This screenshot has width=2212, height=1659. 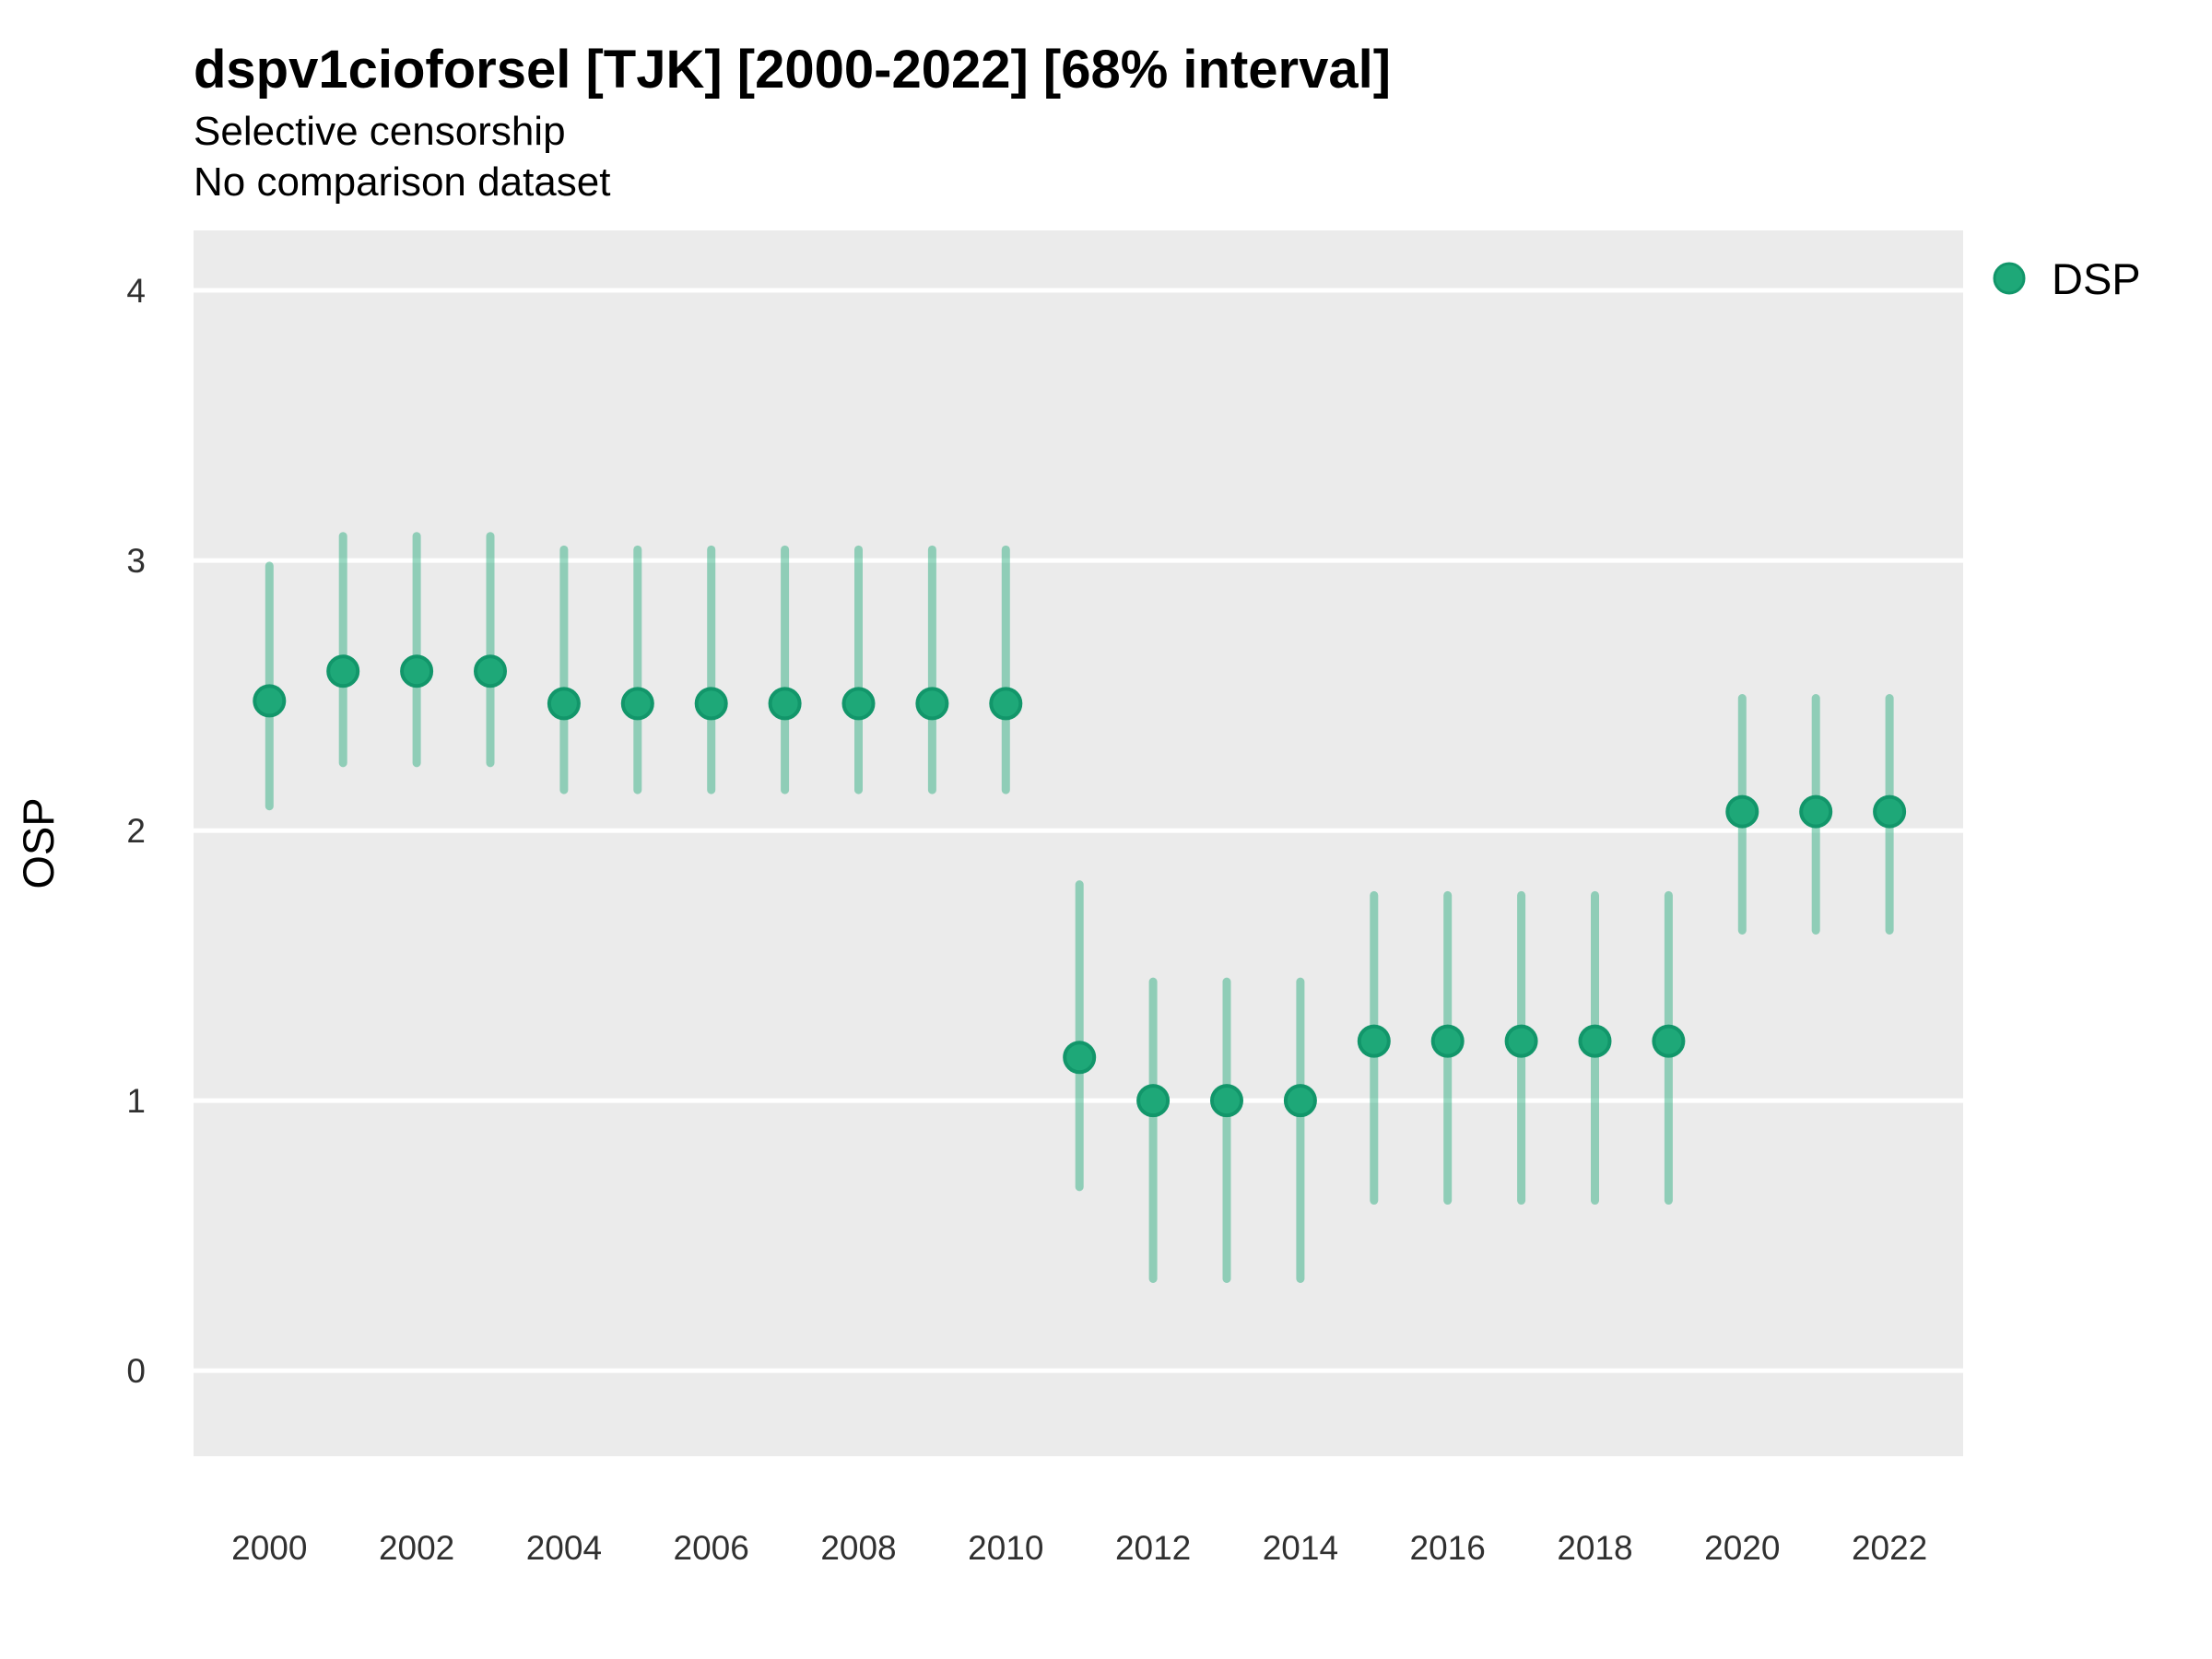 I want to click on x-tick-label-2020: 2020, so click(x=1742, y=1548).